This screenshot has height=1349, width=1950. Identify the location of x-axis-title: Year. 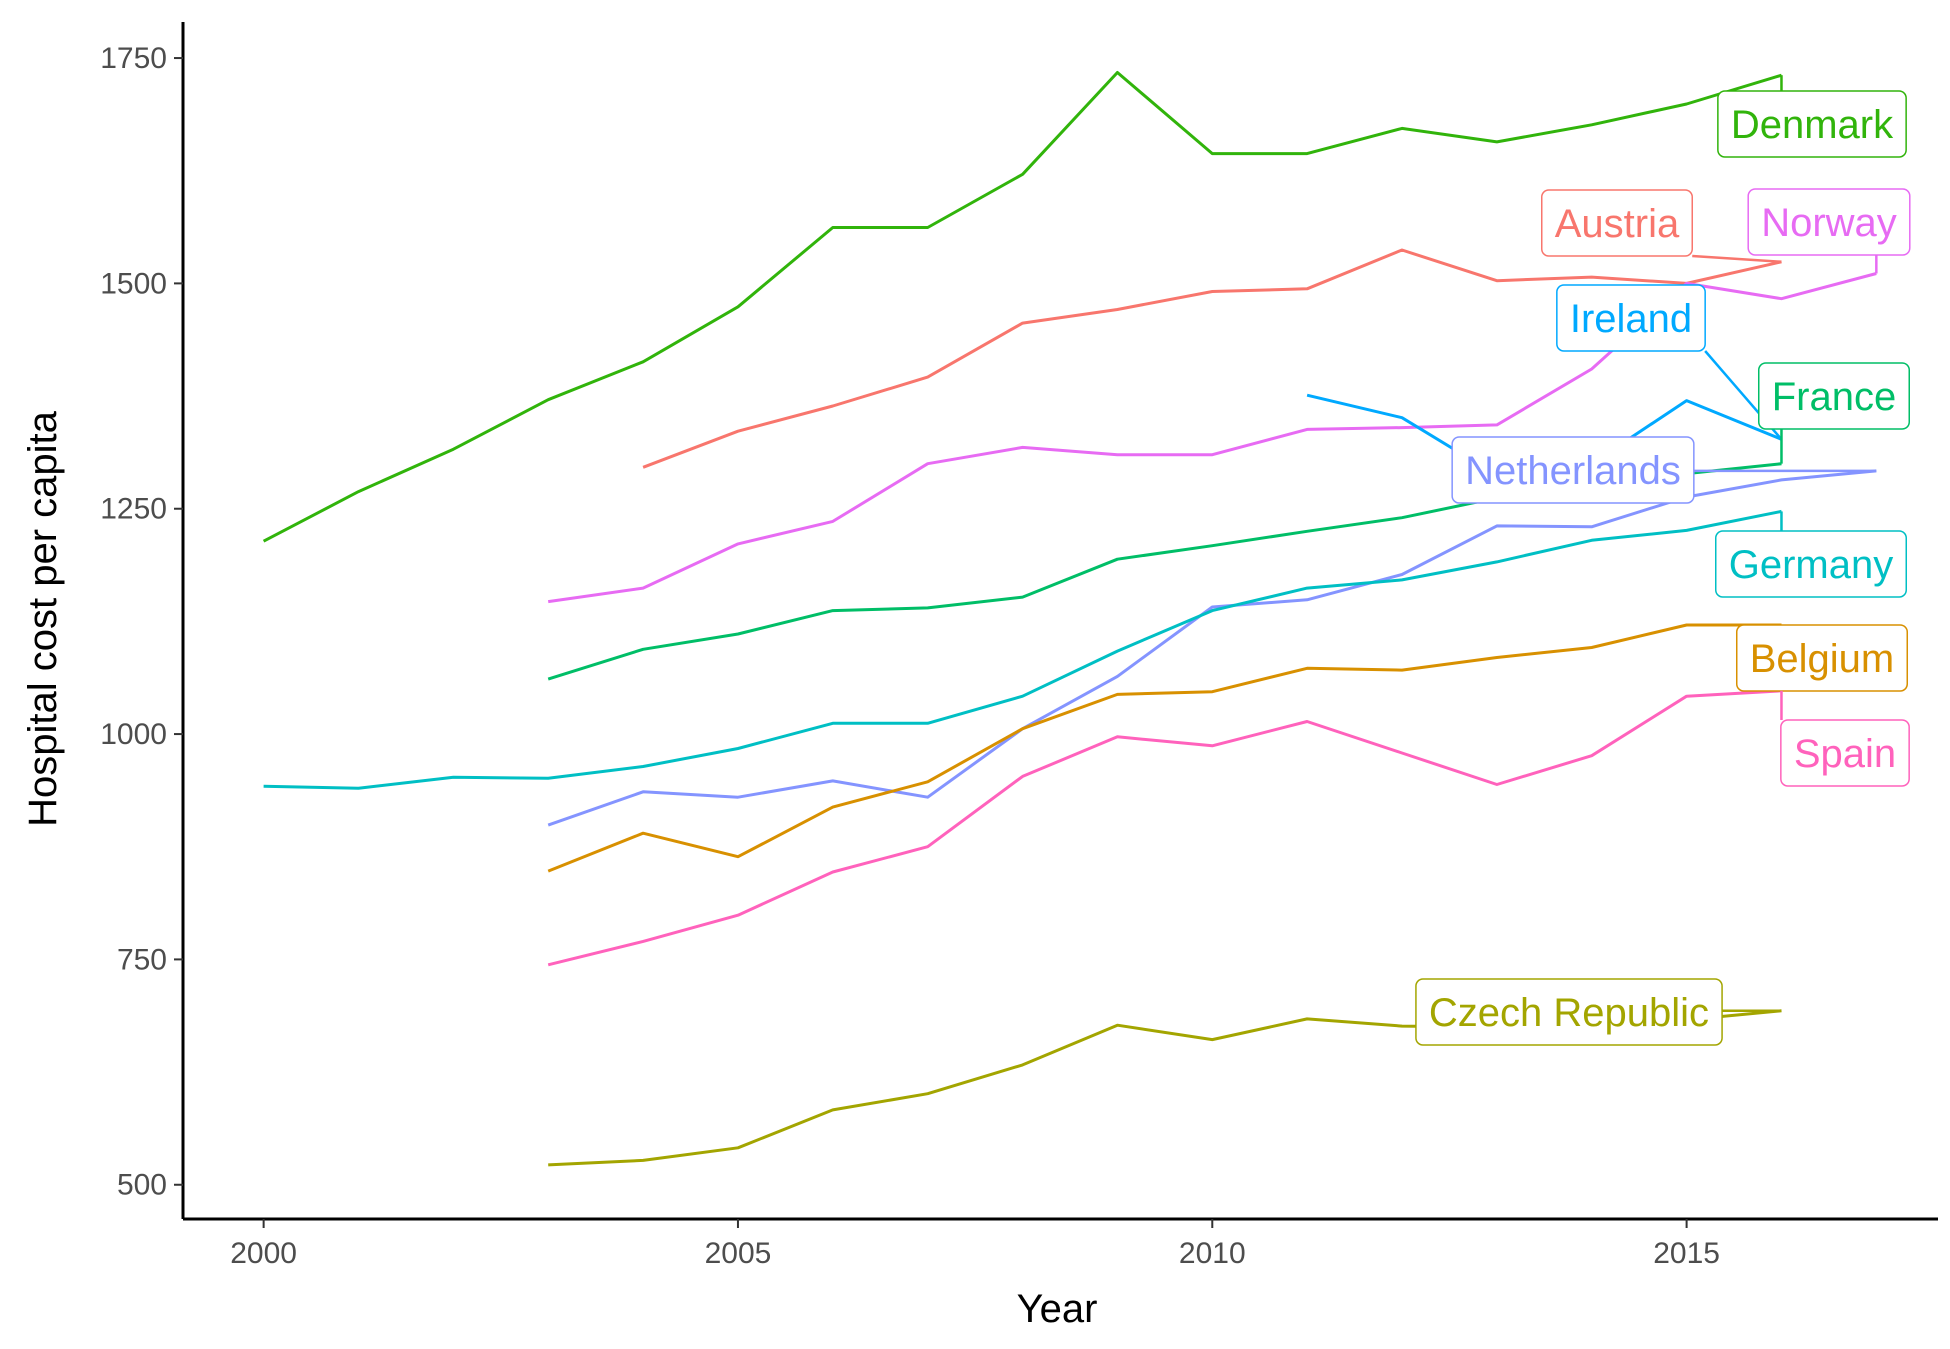
(1057, 1309).